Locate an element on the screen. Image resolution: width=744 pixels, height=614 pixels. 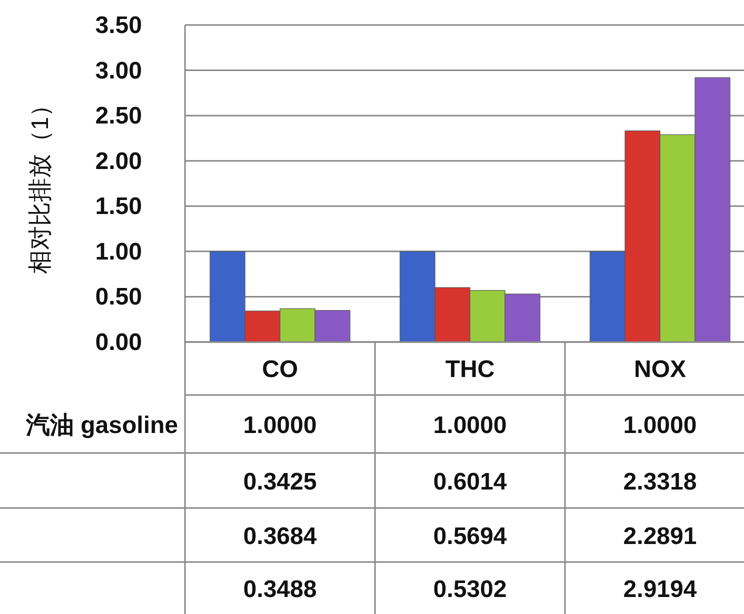
y-tick-label: 1.00 is located at coordinates (118, 252).